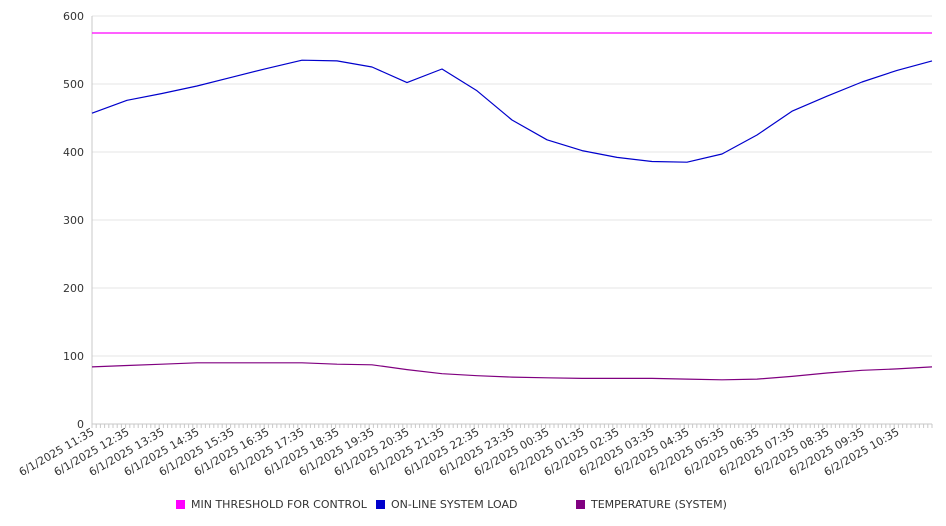  What do you see at coordinates (73, 84) in the screenshot?
I see `y-tick-label: 500` at bounding box center [73, 84].